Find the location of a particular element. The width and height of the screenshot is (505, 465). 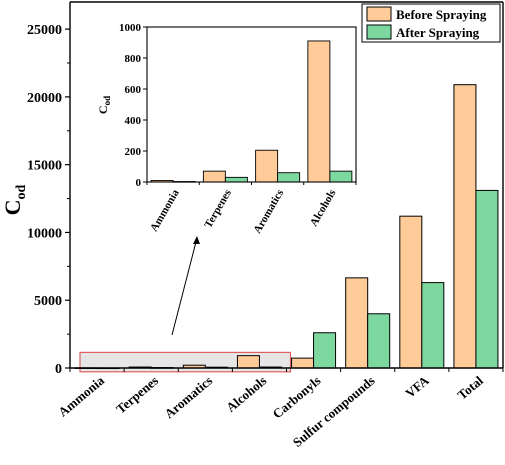

y-axis-label: Cod is located at coordinates (14, 199).